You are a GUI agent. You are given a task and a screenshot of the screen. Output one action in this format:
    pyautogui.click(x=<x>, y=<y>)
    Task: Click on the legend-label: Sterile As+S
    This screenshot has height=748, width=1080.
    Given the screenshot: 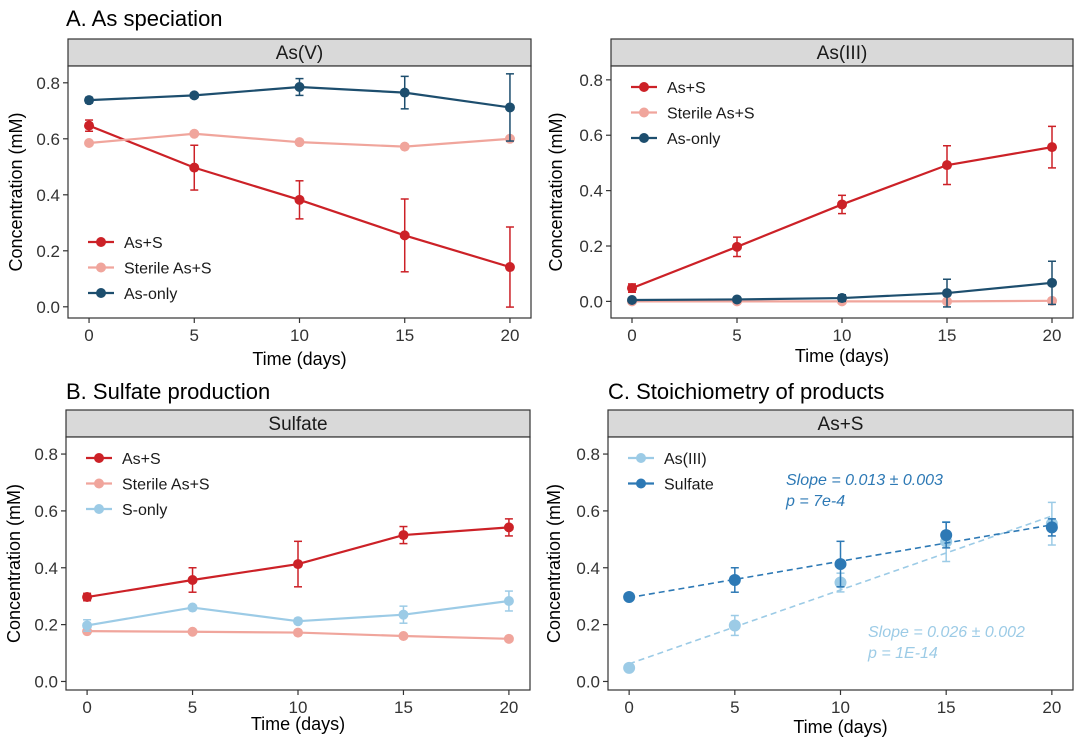 What is the action you would take?
    pyautogui.click(x=711, y=114)
    